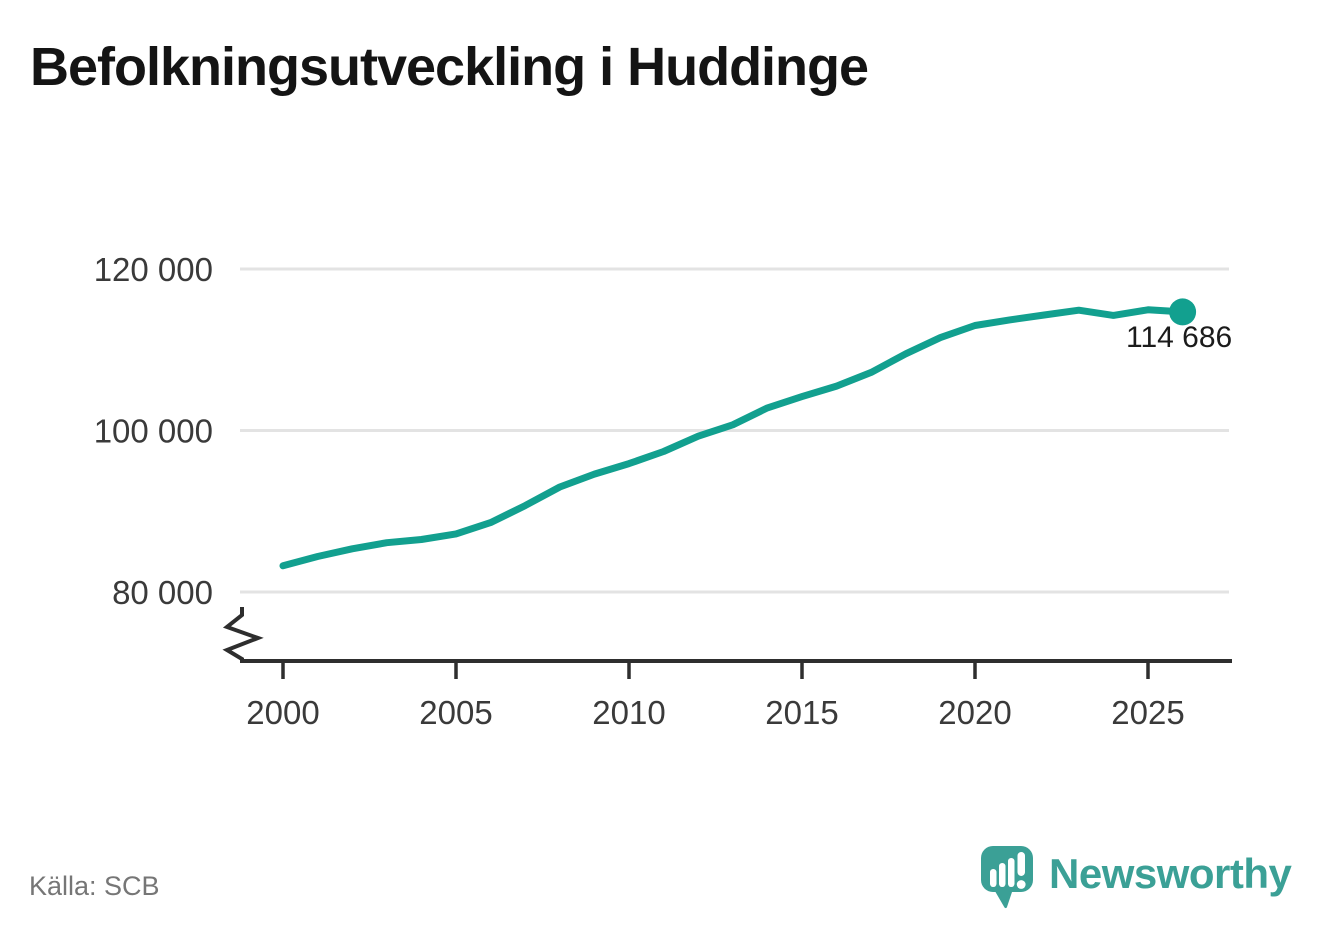 The height and width of the screenshot is (939, 1322). Describe the element at coordinates (974, 712) in the screenshot. I see `x-axis-label: 2020` at that location.